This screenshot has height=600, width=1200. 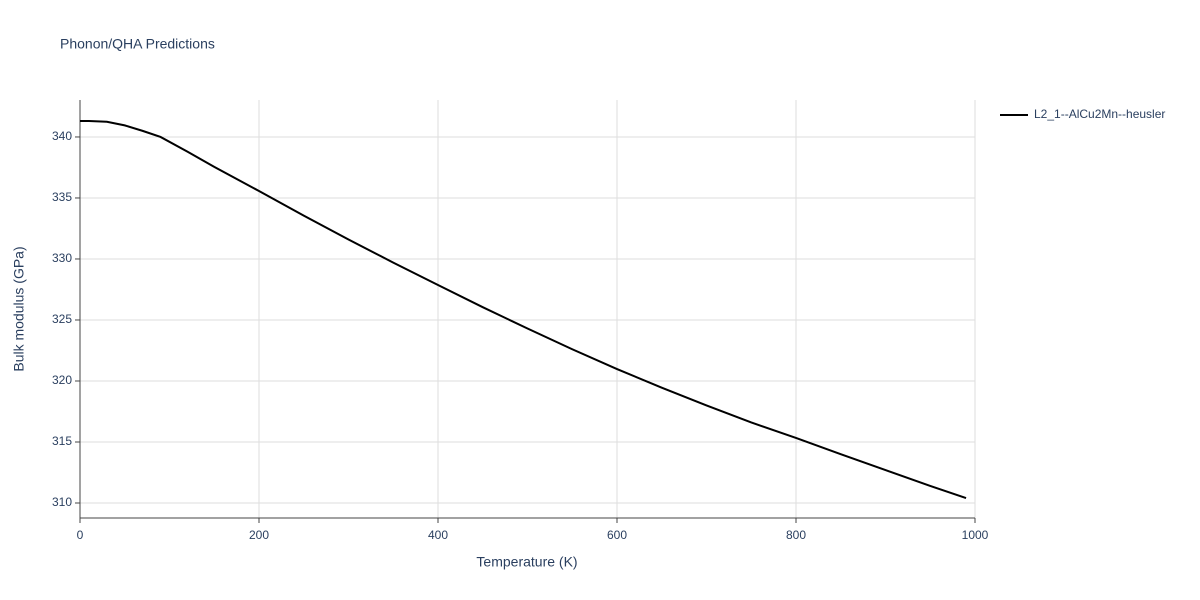 I want to click on x-axis-title: Temperature (K), so click(x=526, y=562).